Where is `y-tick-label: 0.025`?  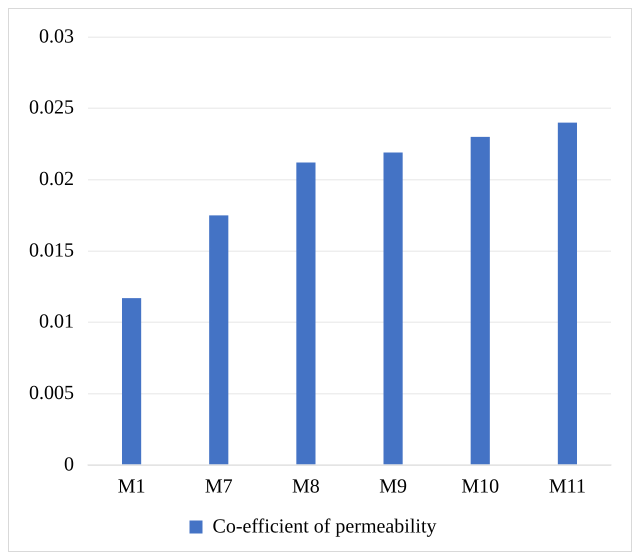 y-tick-label: 0.025 is located at coordinates (51, 107).